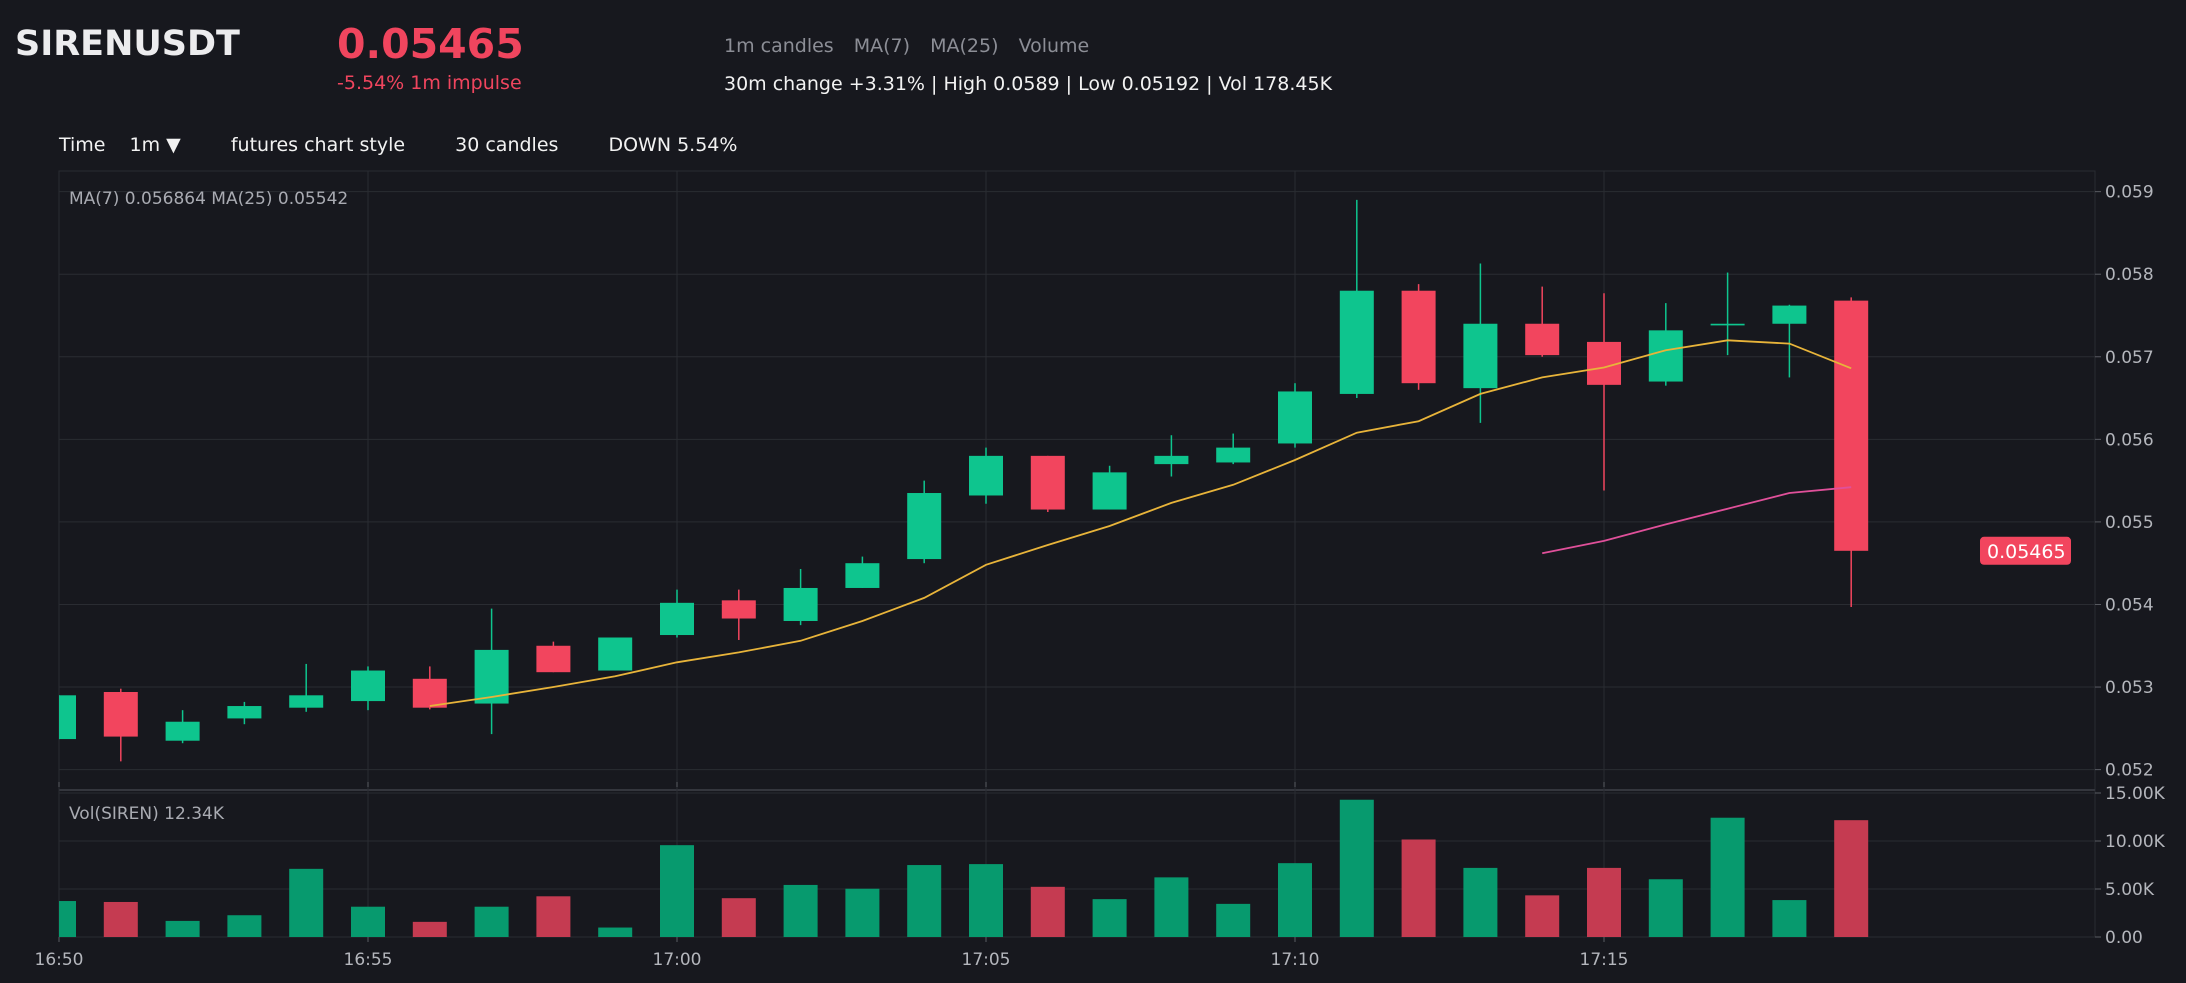 This screenshot has width=2186, height=983. Describe the element at coordinates (1697, 520) in the screenshot. I see `ma25-line` at that location.